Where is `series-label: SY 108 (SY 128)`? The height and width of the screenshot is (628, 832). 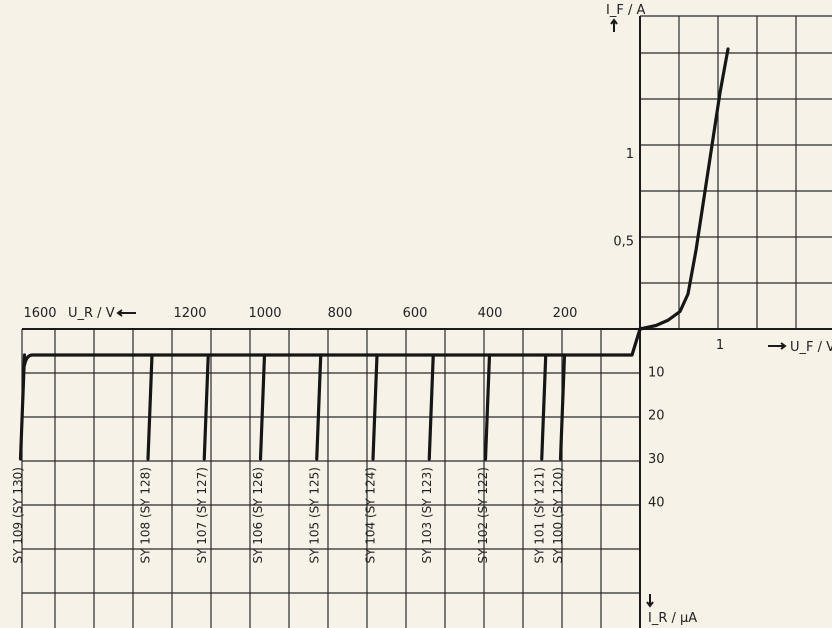 series-label: SY 108 (SY 128) is located at coordinates (146, 515).